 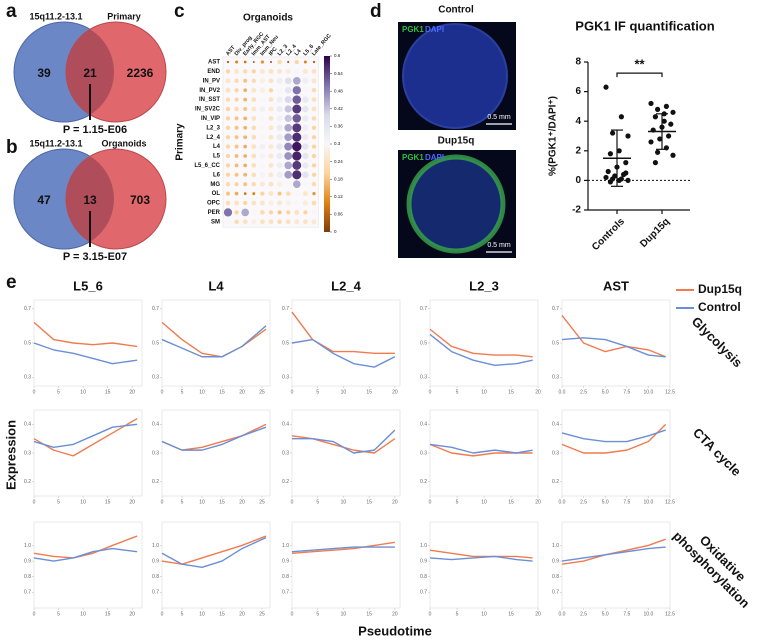 What do you see at coordinates (209, 100) in the screenshot?
I see `y-tick-label: IN_SST` at bounding box center [209, 100].